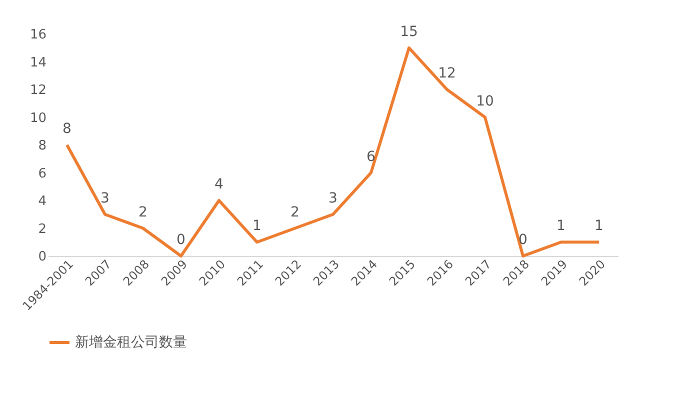 Image resolution: width=686 pixels, height=414 pixels. Describe the element at coordinates (409, 32) in the screenshot. I see `data-label: 15` at that location.